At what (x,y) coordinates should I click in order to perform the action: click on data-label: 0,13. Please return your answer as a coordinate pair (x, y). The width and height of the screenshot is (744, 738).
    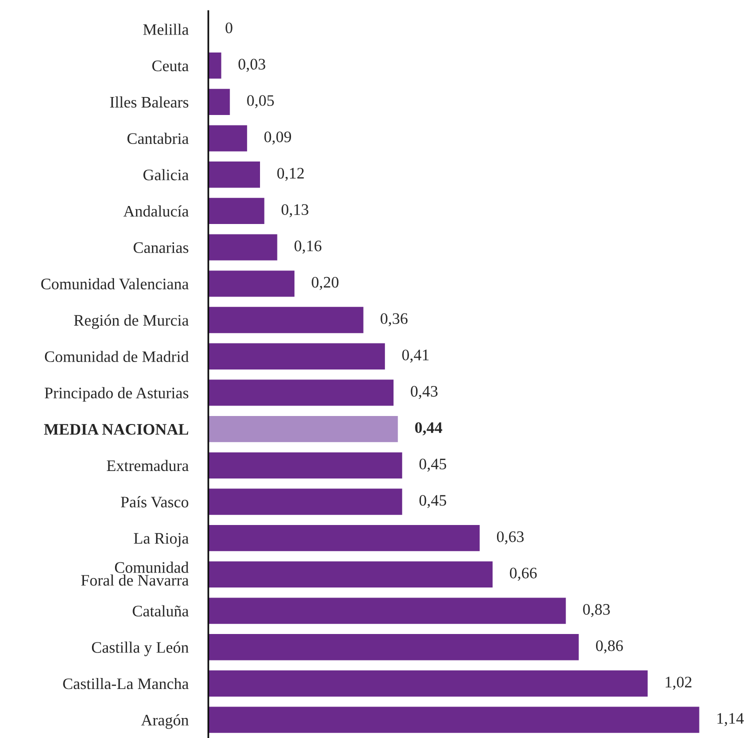
    Looking at the image, I should click on (295, 211).